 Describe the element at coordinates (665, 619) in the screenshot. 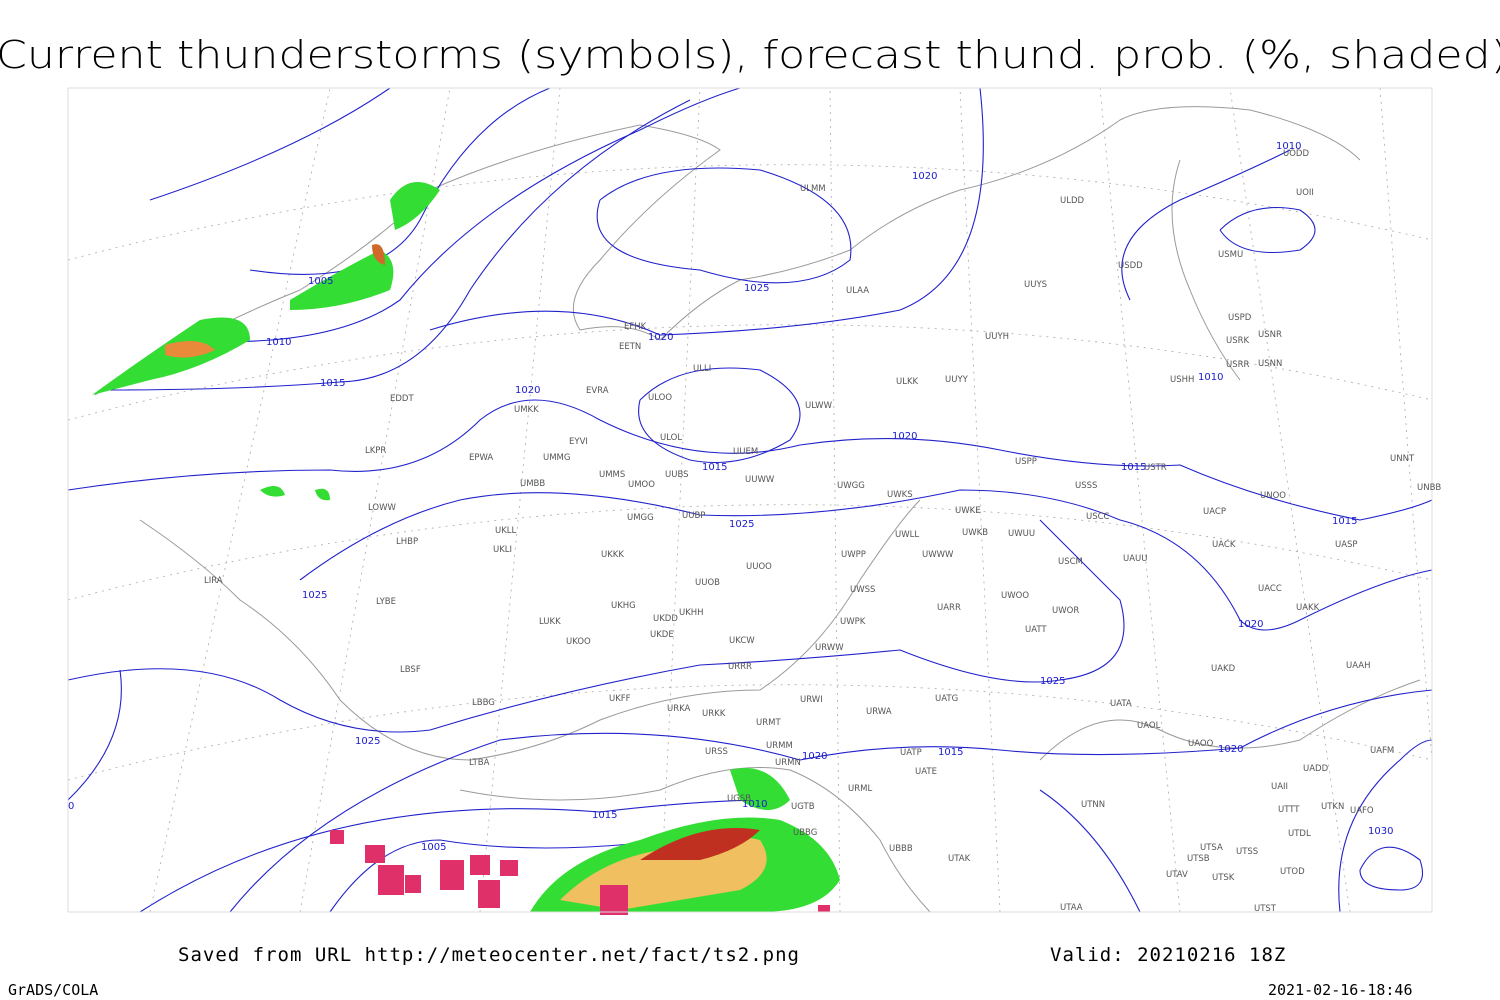

I see `station-label: UKDD` at that location.